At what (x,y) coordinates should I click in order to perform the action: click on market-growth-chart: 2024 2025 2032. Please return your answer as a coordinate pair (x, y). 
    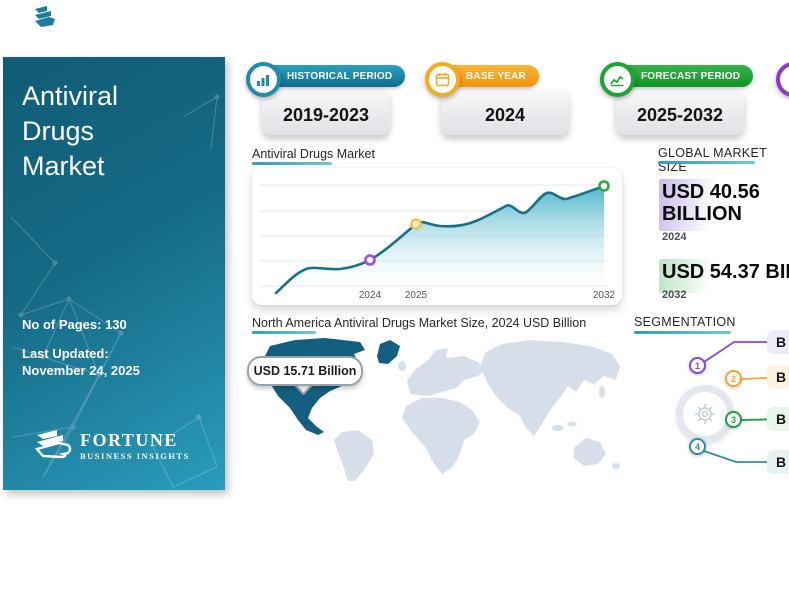
    Looking at the image, I should click on (437, 236).